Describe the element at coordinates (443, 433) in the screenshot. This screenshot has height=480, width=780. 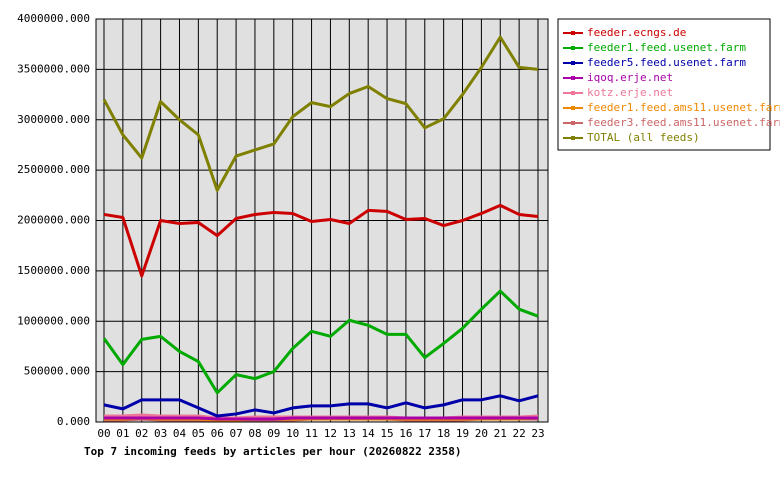
I see `x-tick-label: 18` at that location.